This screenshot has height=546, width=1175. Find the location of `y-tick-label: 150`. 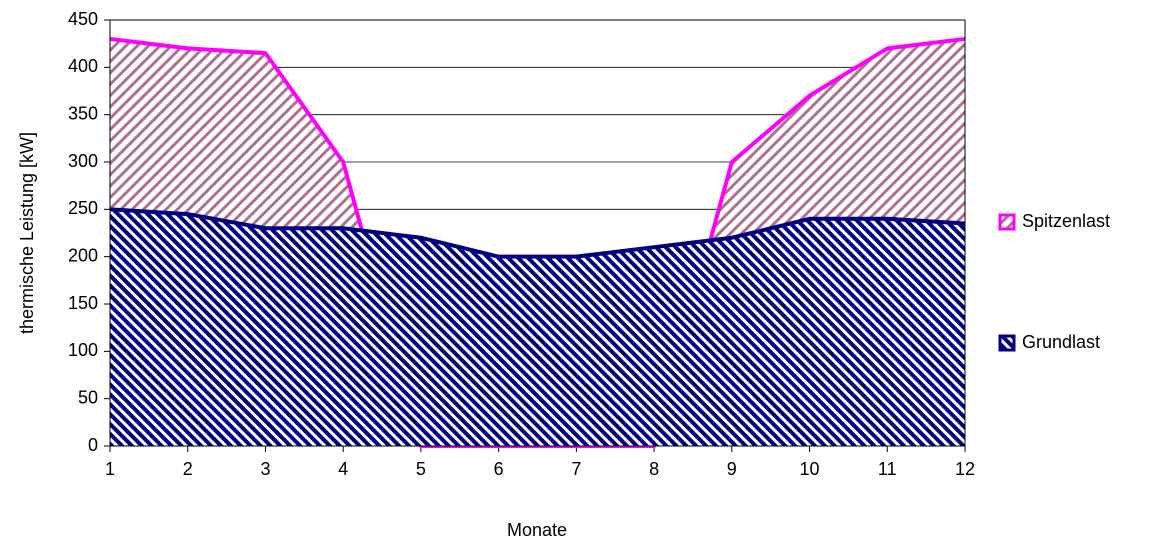

y-tick-label: 150 is located at coordinates (83, 303).